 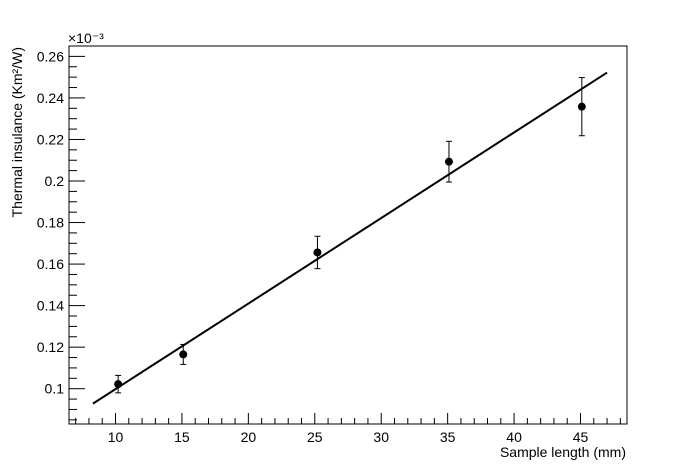 I want to click on x-tick-label: 10, so click(x=116, y=437).